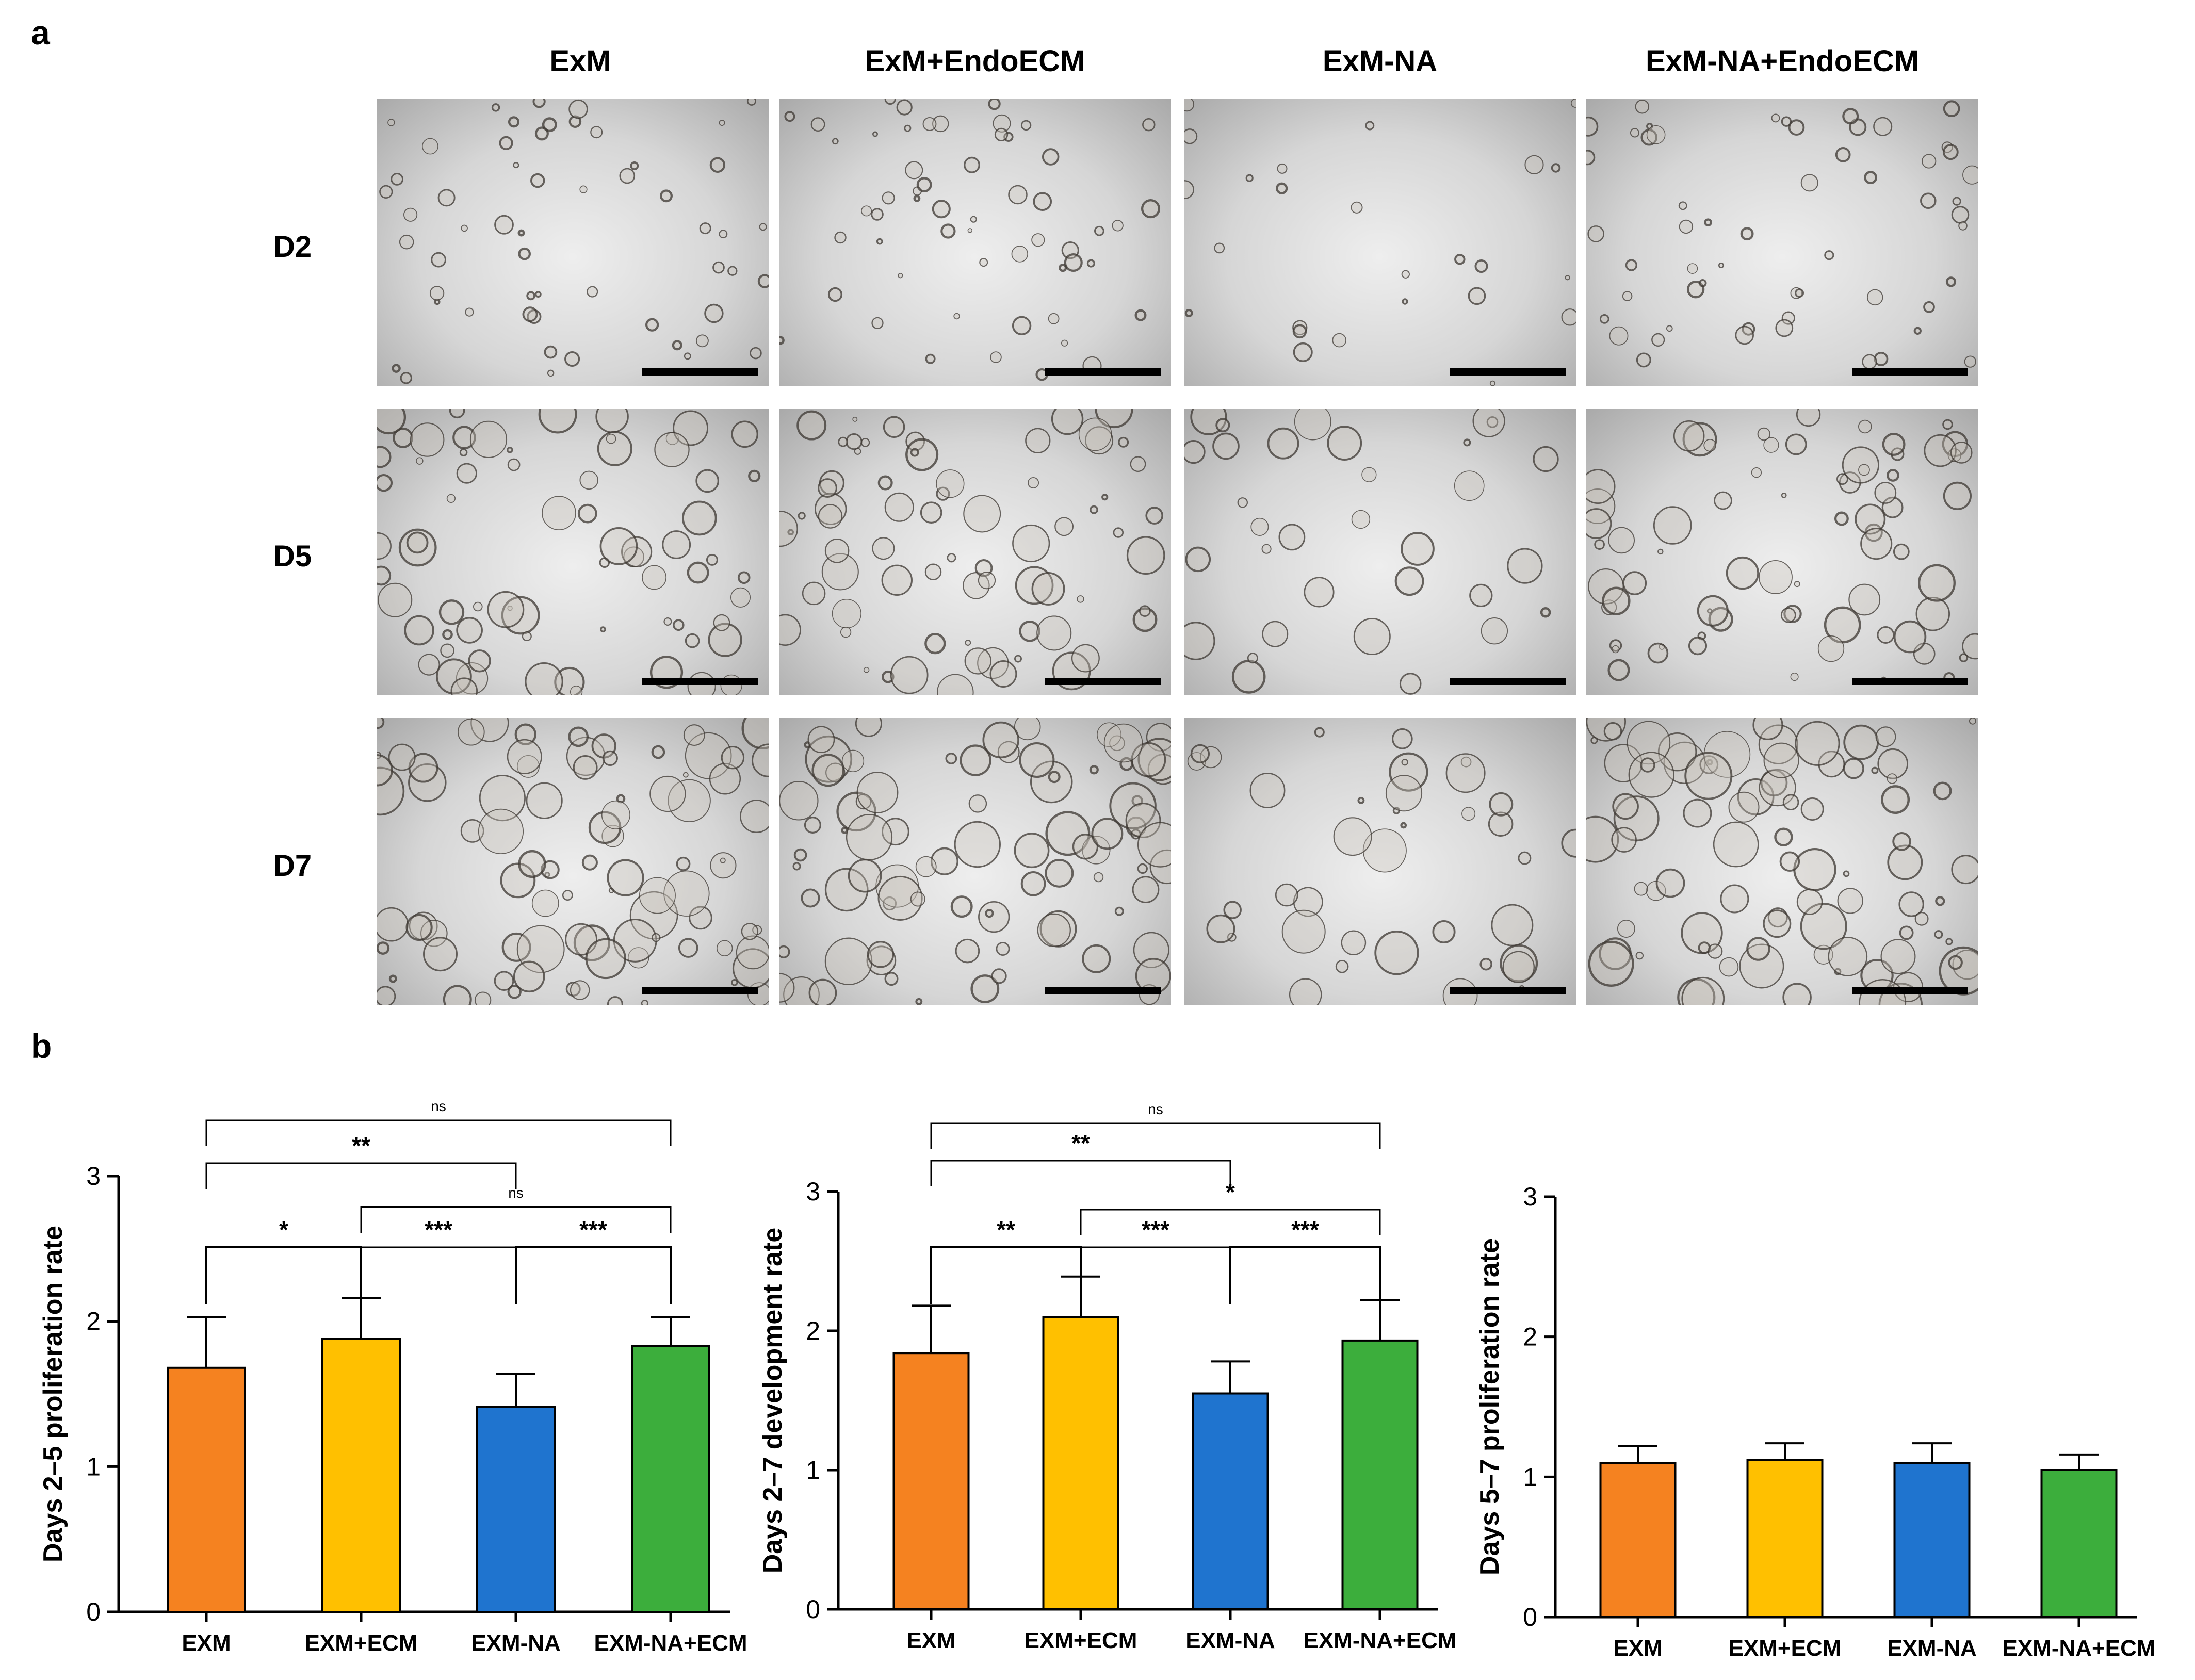 This screenshot has height=1680, width=2195. What do you see at coordinates (1782, 552) in the screenshot?
I see `micrograph-d5-exm-na-endoecm` at bounding box center [1782, 552].